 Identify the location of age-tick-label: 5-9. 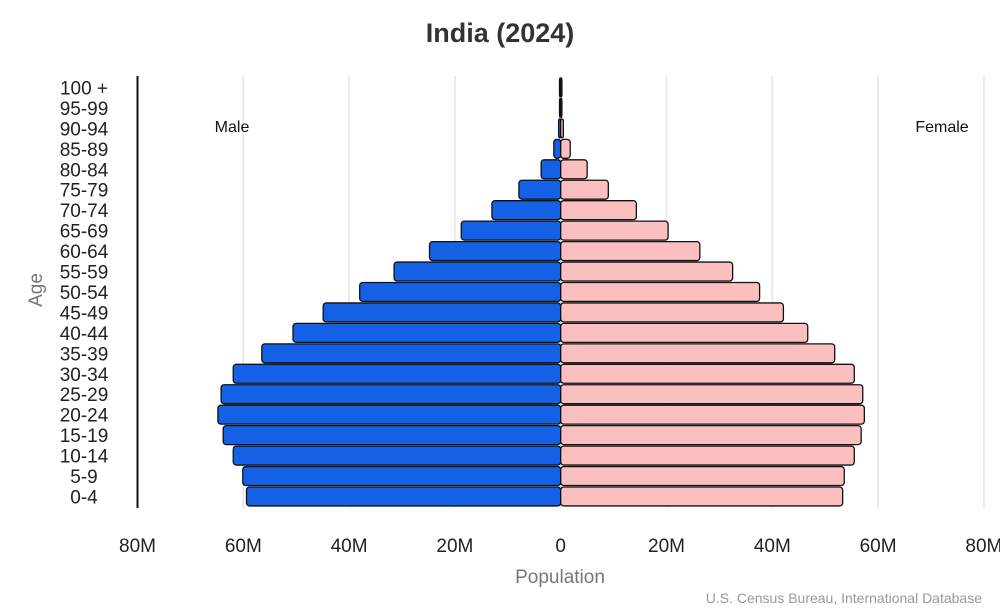
(83, 477).